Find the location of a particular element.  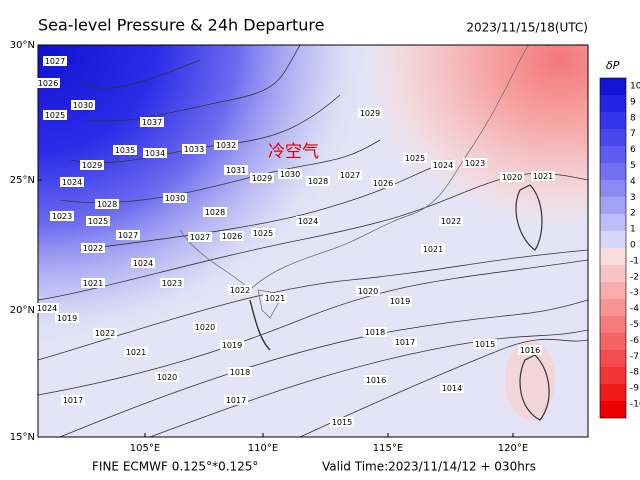

lon-label: 120°E is located at coordinates (513, 448).